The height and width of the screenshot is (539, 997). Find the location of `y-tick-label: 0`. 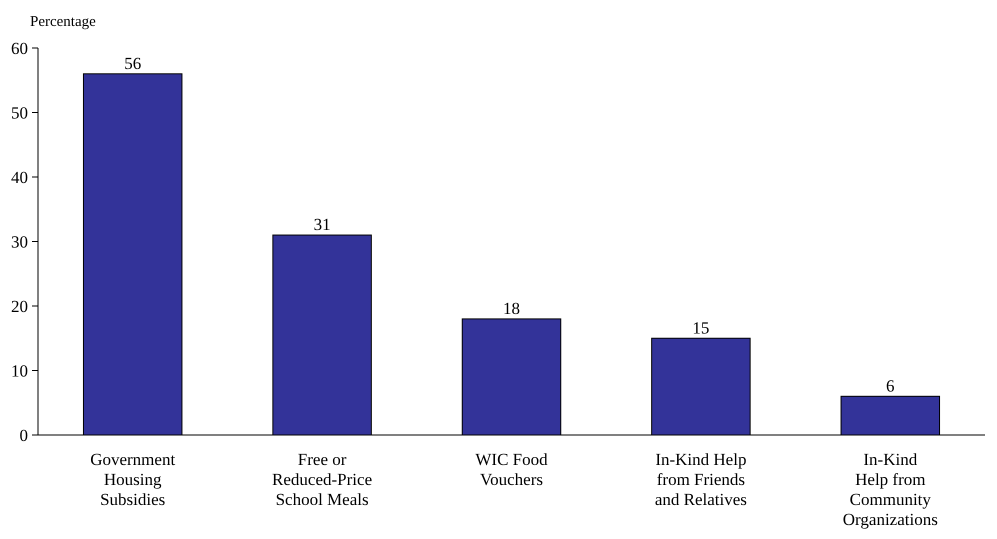

y-tick-label: 0 is located at coordinates (24, 435).